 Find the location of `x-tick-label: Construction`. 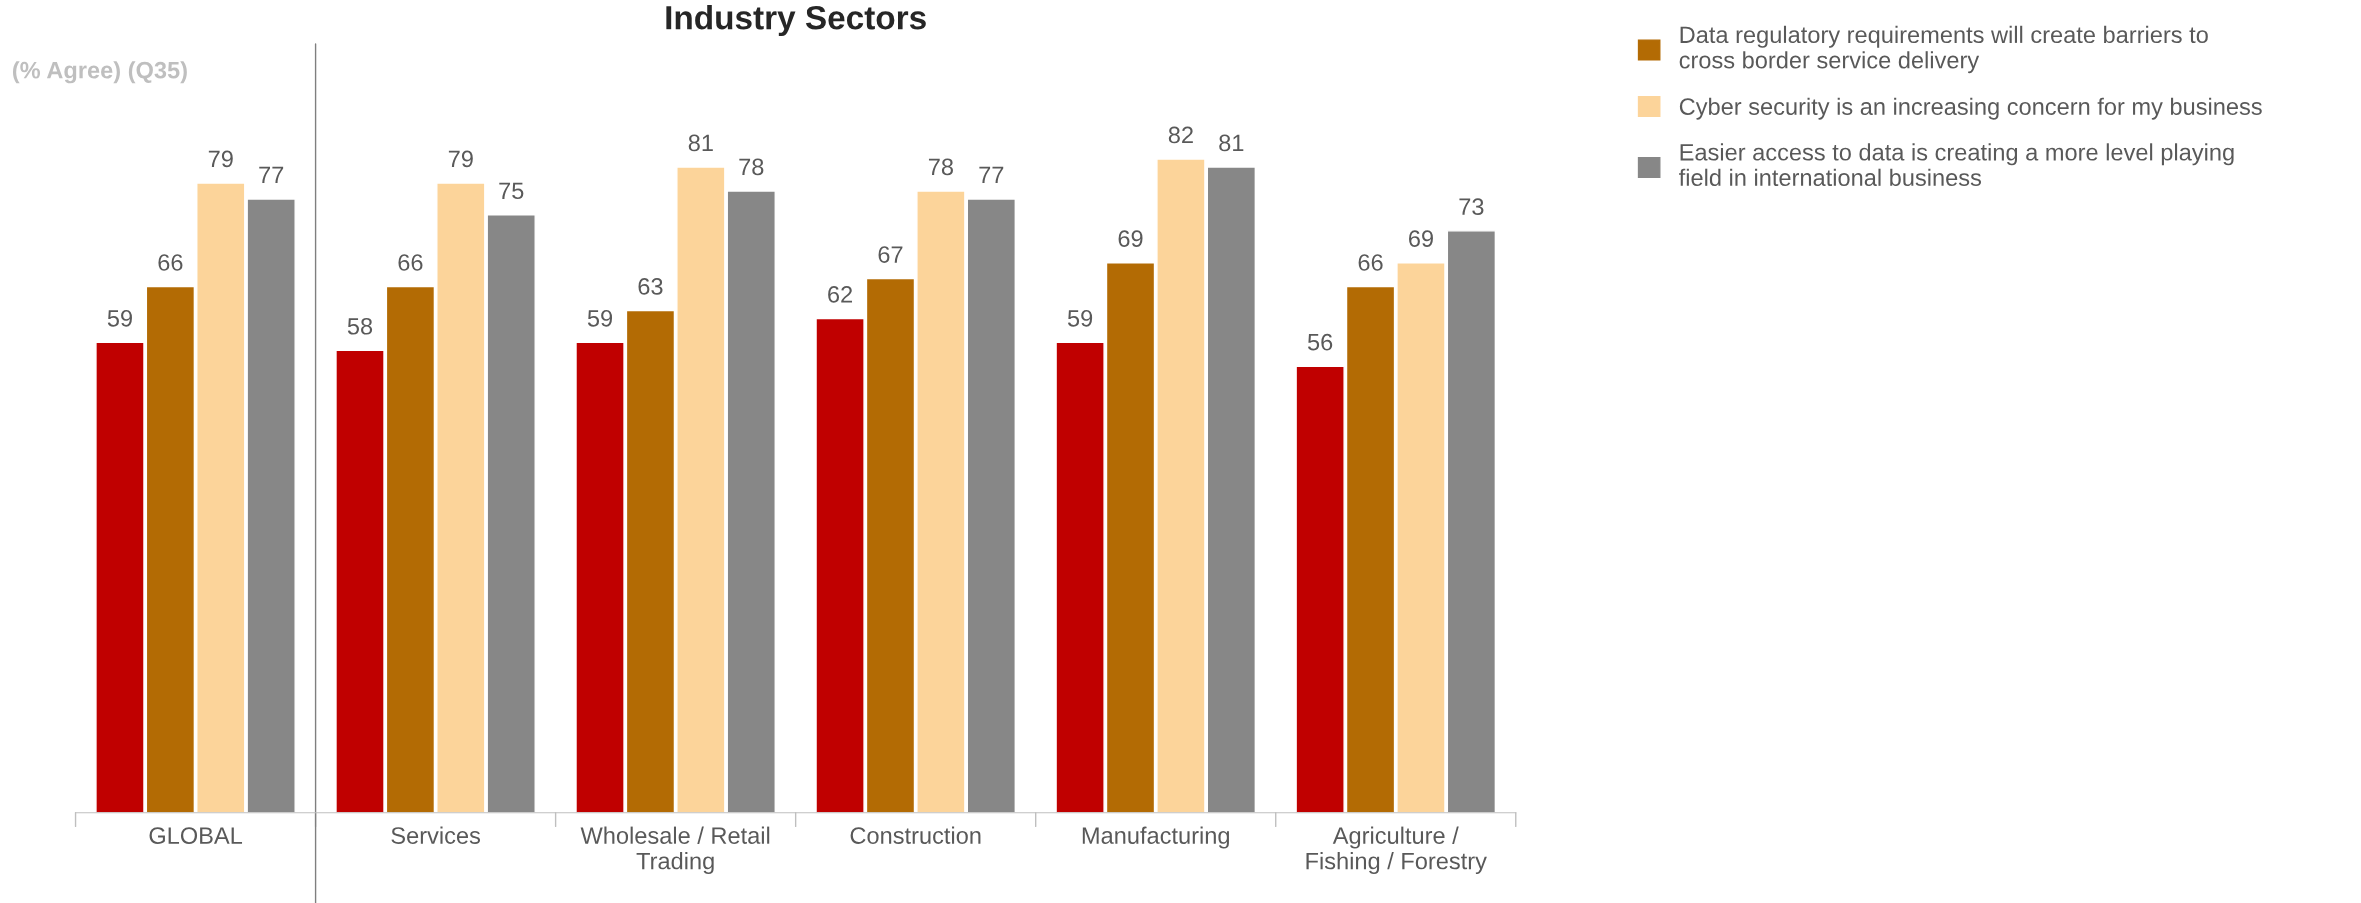

x-tick-label: Construction is located at coordinates (915, 835).